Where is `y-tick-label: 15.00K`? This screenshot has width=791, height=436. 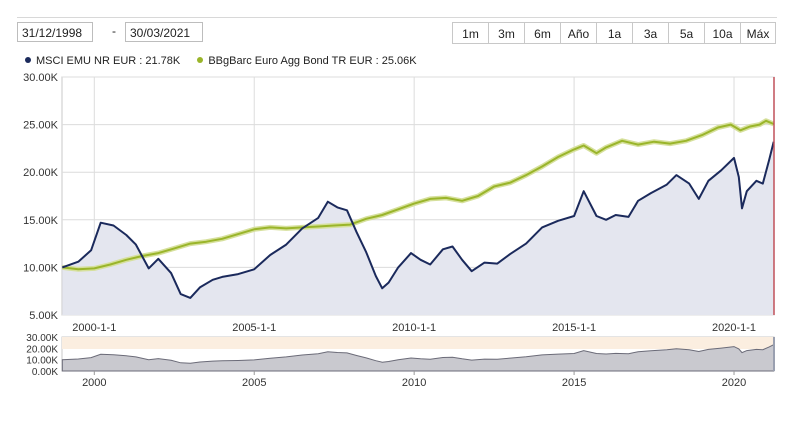 y-tick-label: 15.00K is located at coordinates (41, 221).